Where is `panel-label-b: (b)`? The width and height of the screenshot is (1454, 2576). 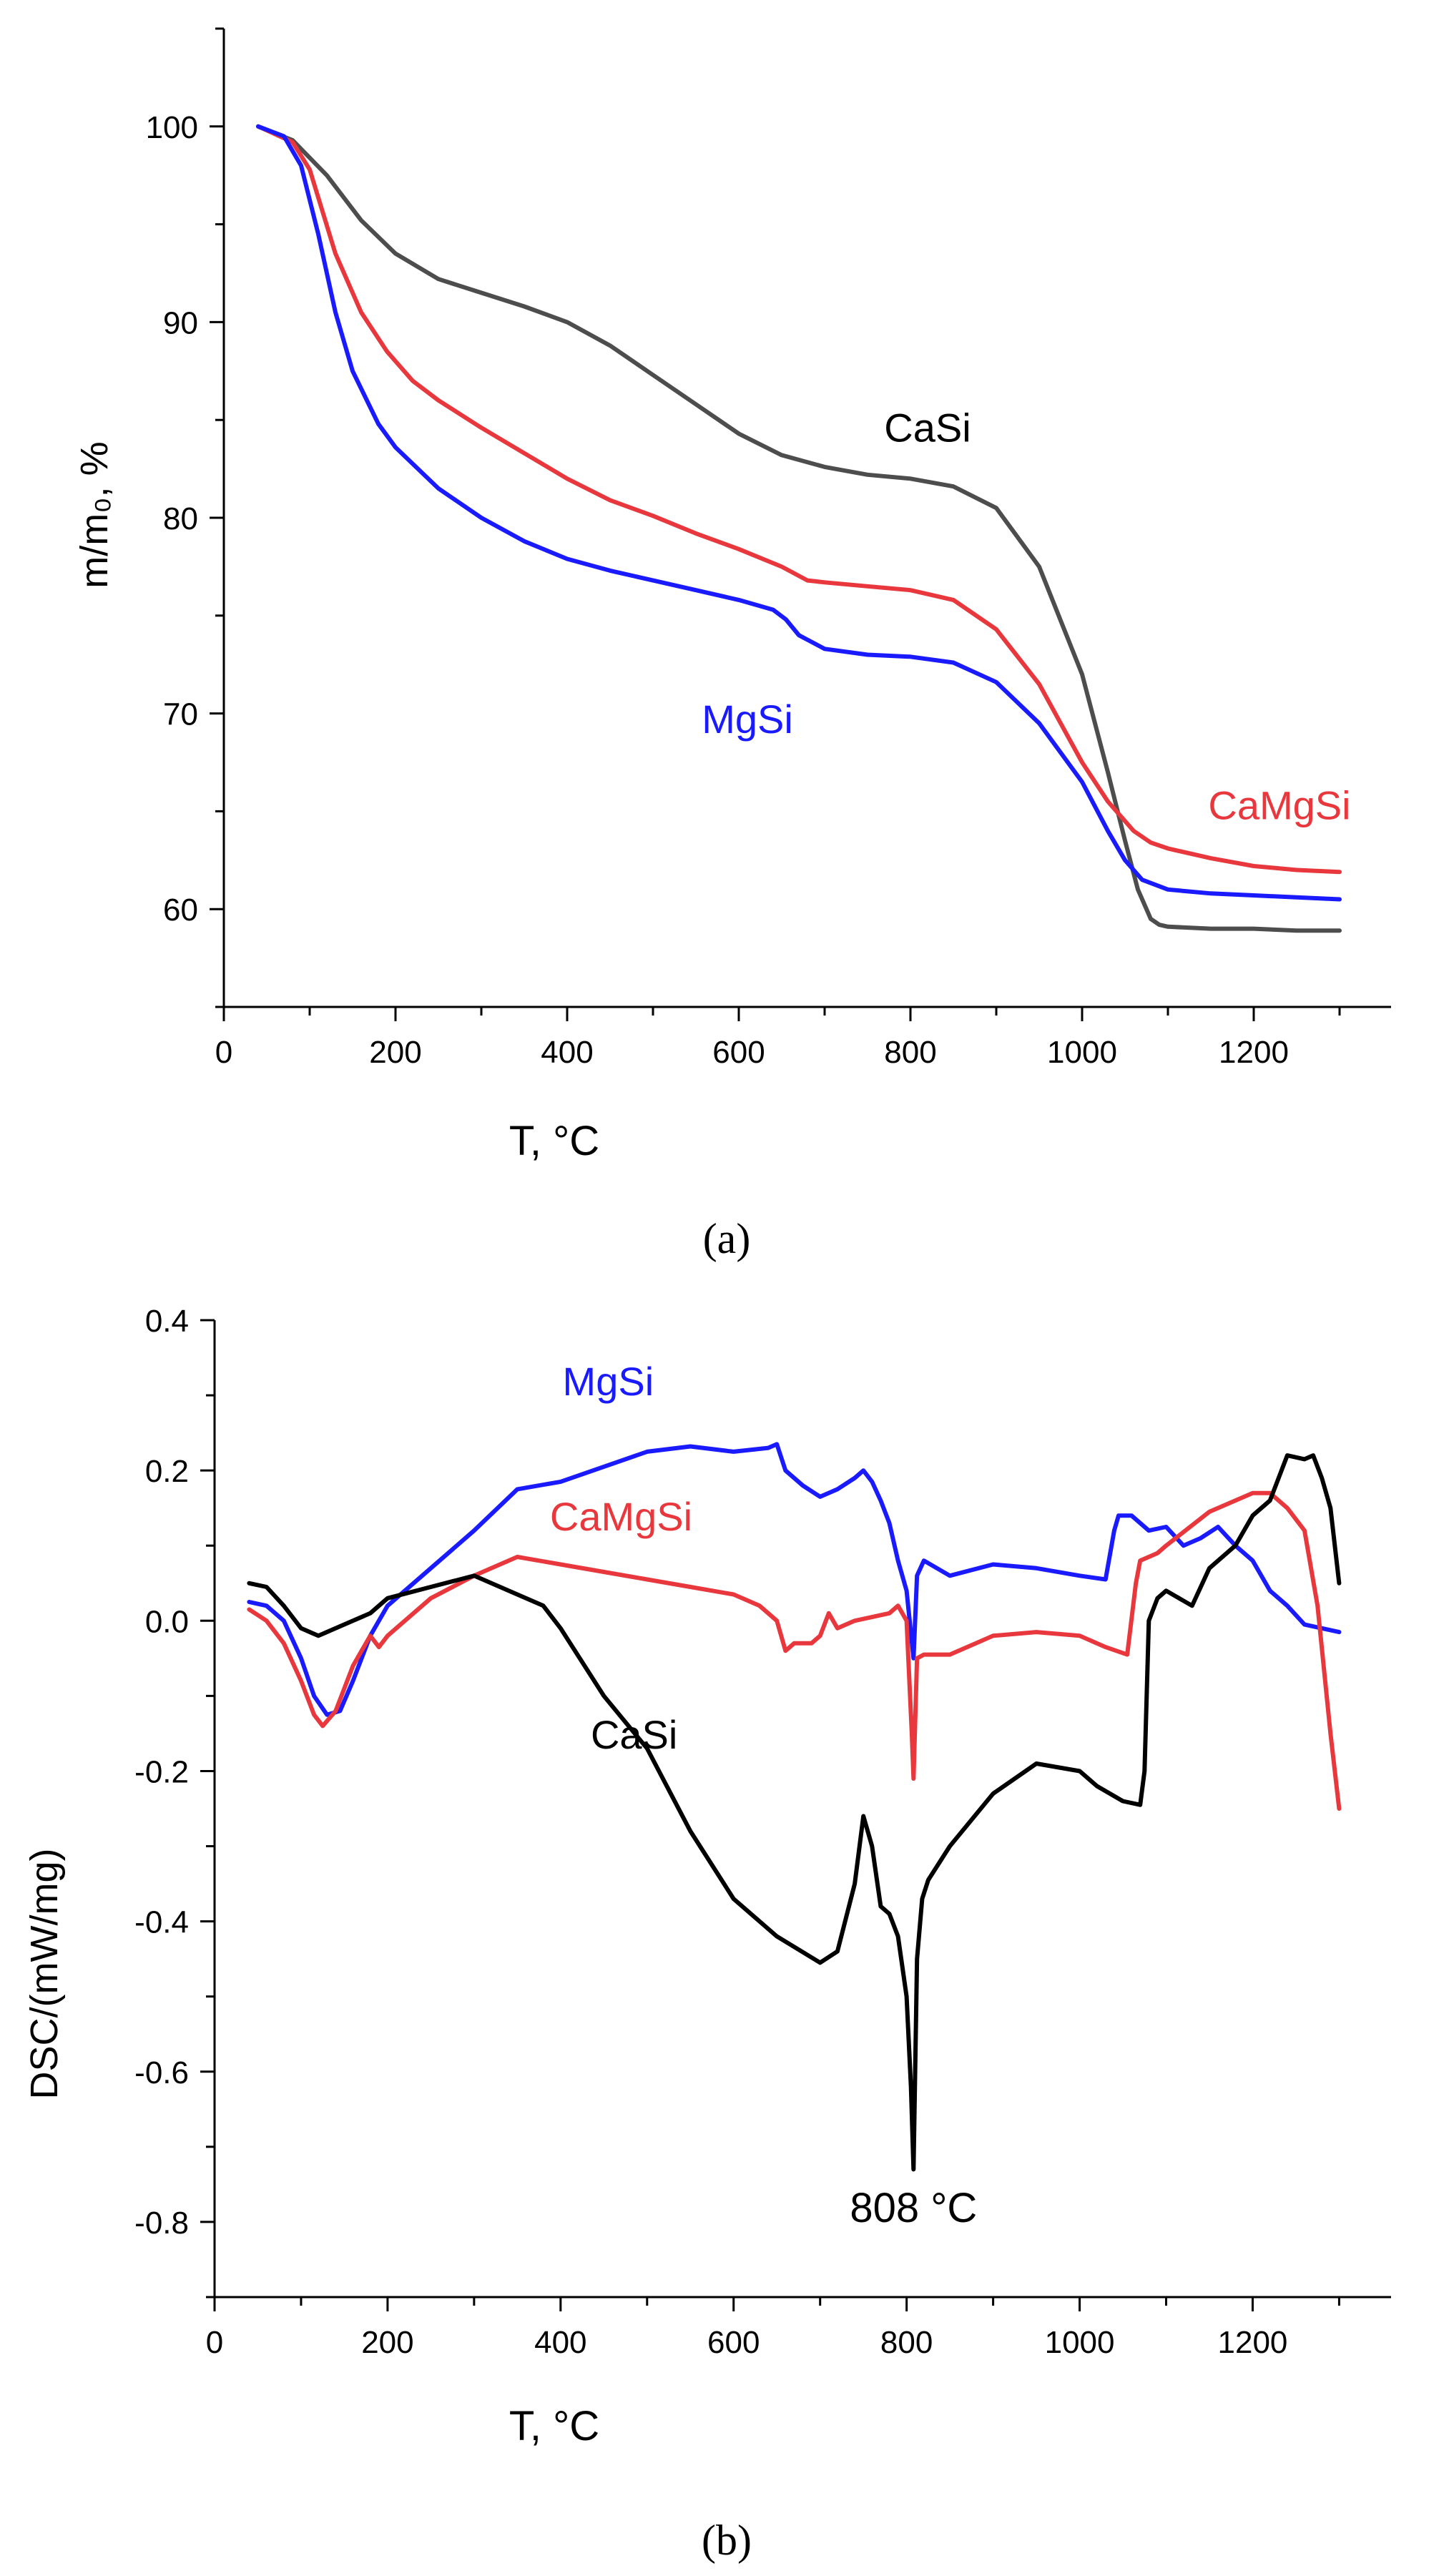
panel-label-b: (b) is located at coordinates (727, 2541).